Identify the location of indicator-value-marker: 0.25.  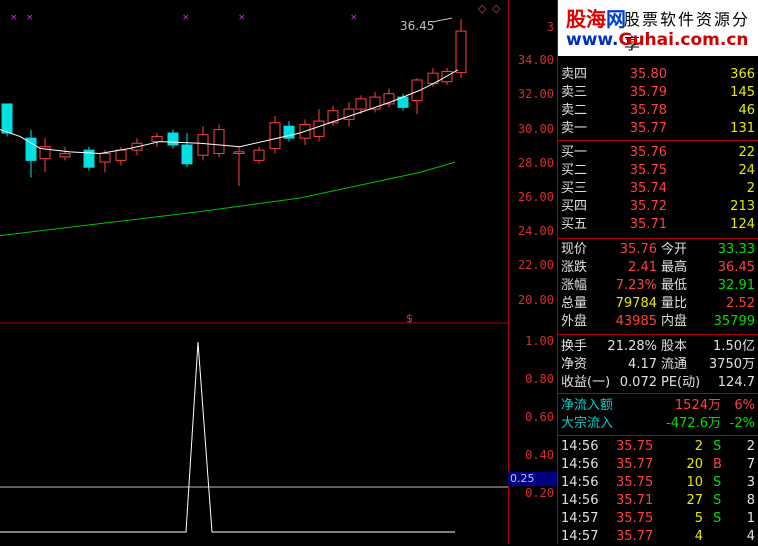
(533, 479).